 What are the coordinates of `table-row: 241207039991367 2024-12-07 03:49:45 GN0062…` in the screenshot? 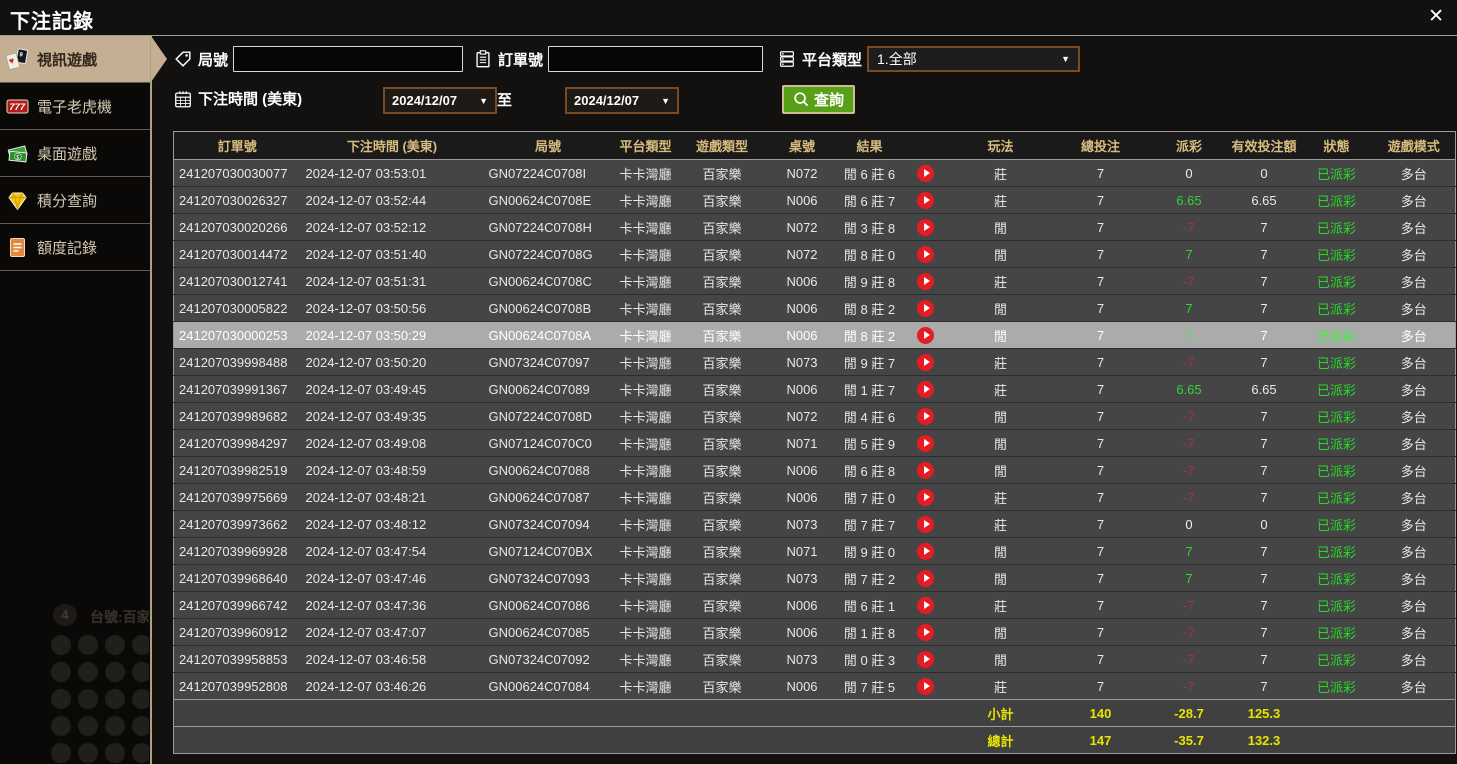 It's located at (814, 389).